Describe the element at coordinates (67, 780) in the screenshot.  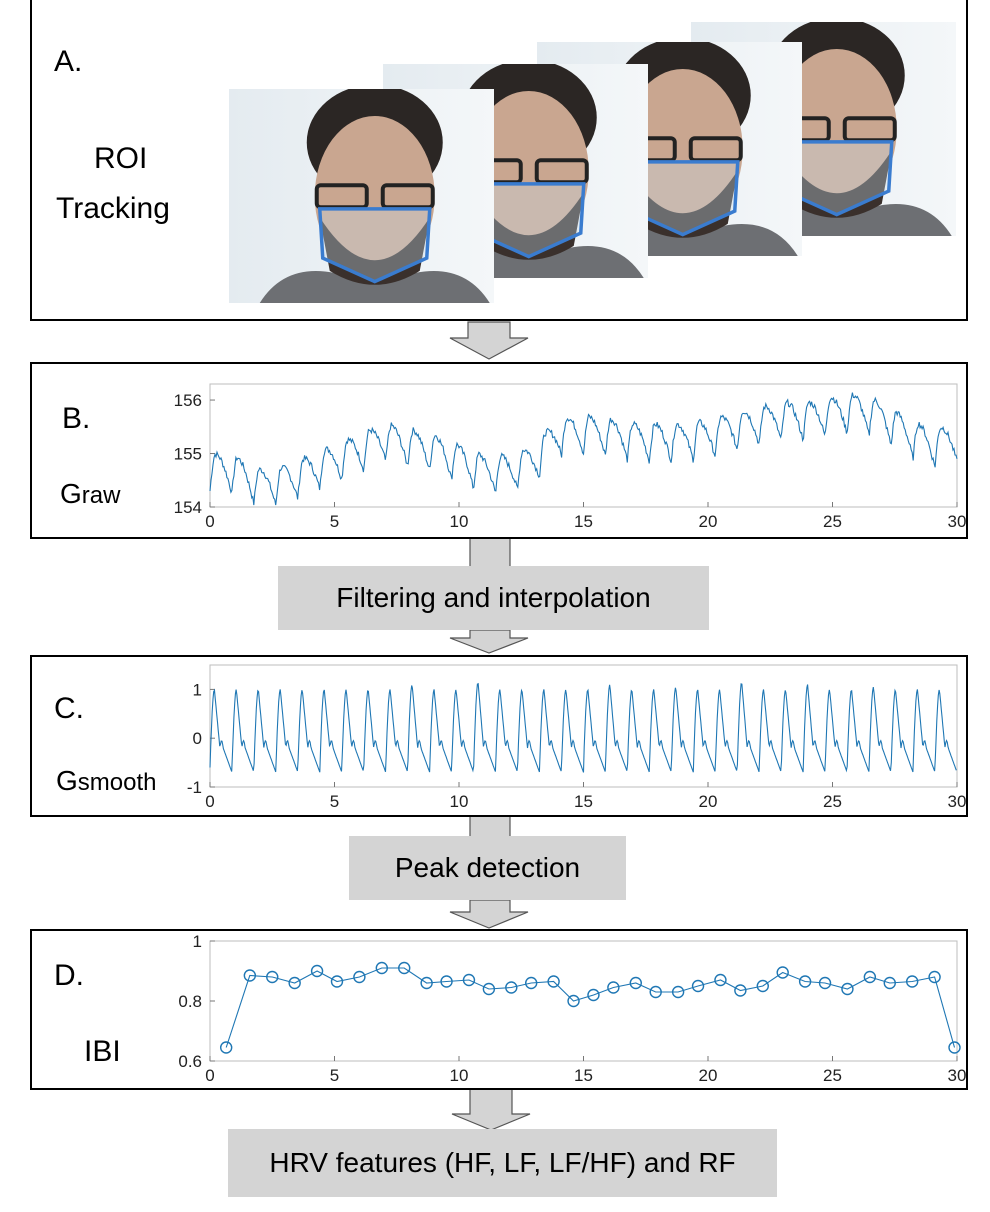
I see `gsmooth-main: G` at that location.